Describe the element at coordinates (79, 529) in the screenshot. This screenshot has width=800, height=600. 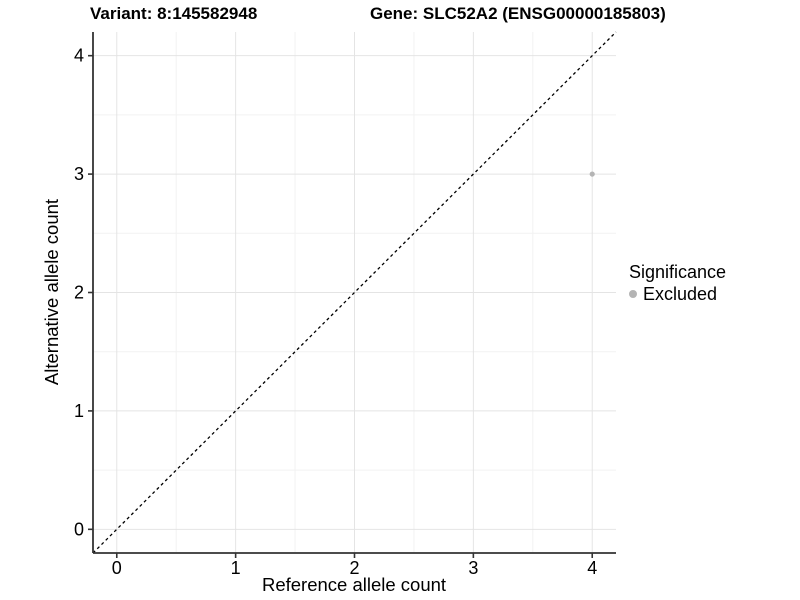
I see `y-tick-label: 0` at that location.